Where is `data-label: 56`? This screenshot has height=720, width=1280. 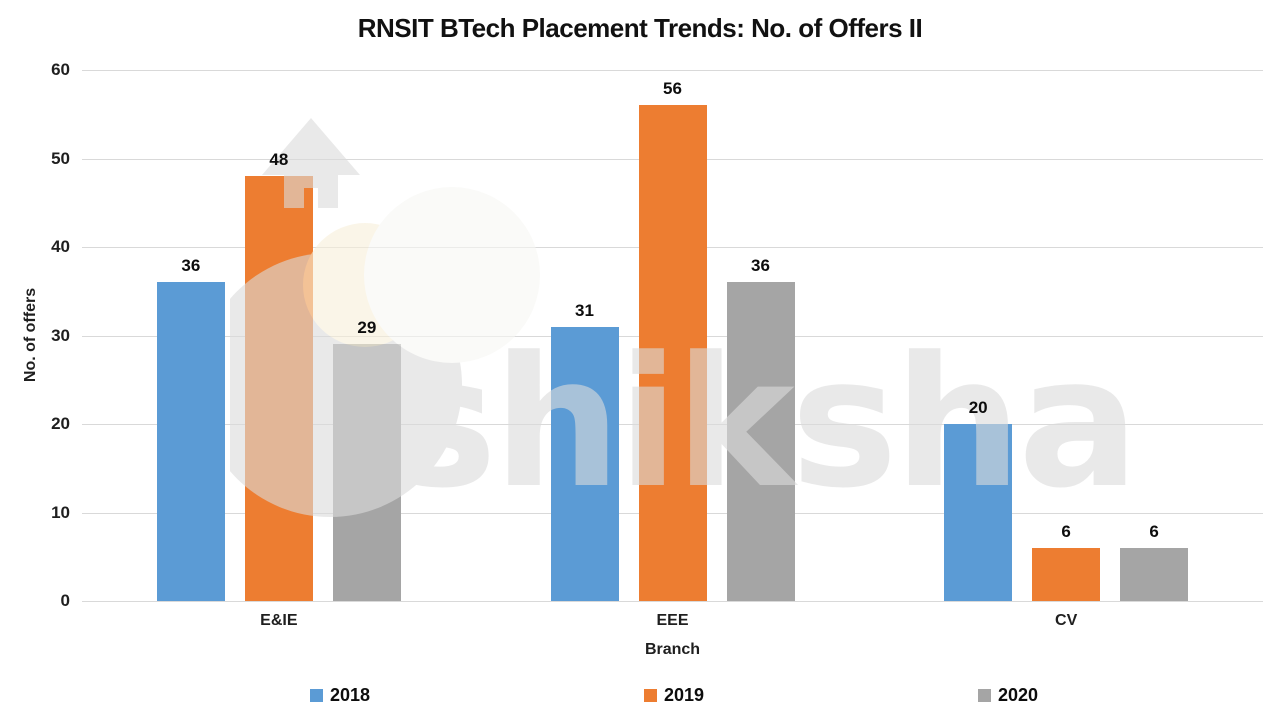 data-label: 56 is located at coordinates (672, 89).